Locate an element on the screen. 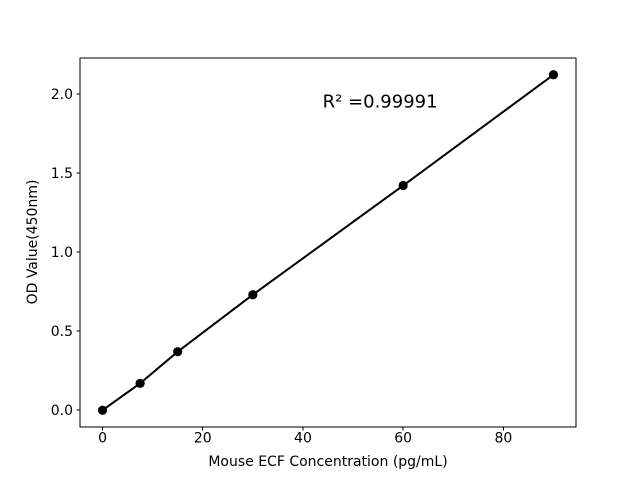  y-tick-label: 2.0 is located at coordinates (62, 95).